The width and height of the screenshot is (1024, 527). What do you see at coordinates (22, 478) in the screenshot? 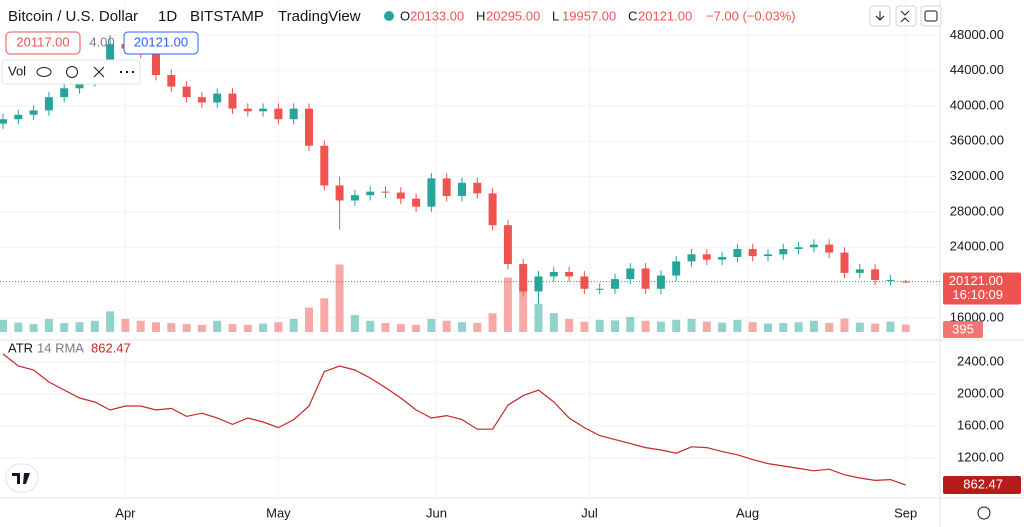
I see `logo-bg` at bounding box center [22, 478].